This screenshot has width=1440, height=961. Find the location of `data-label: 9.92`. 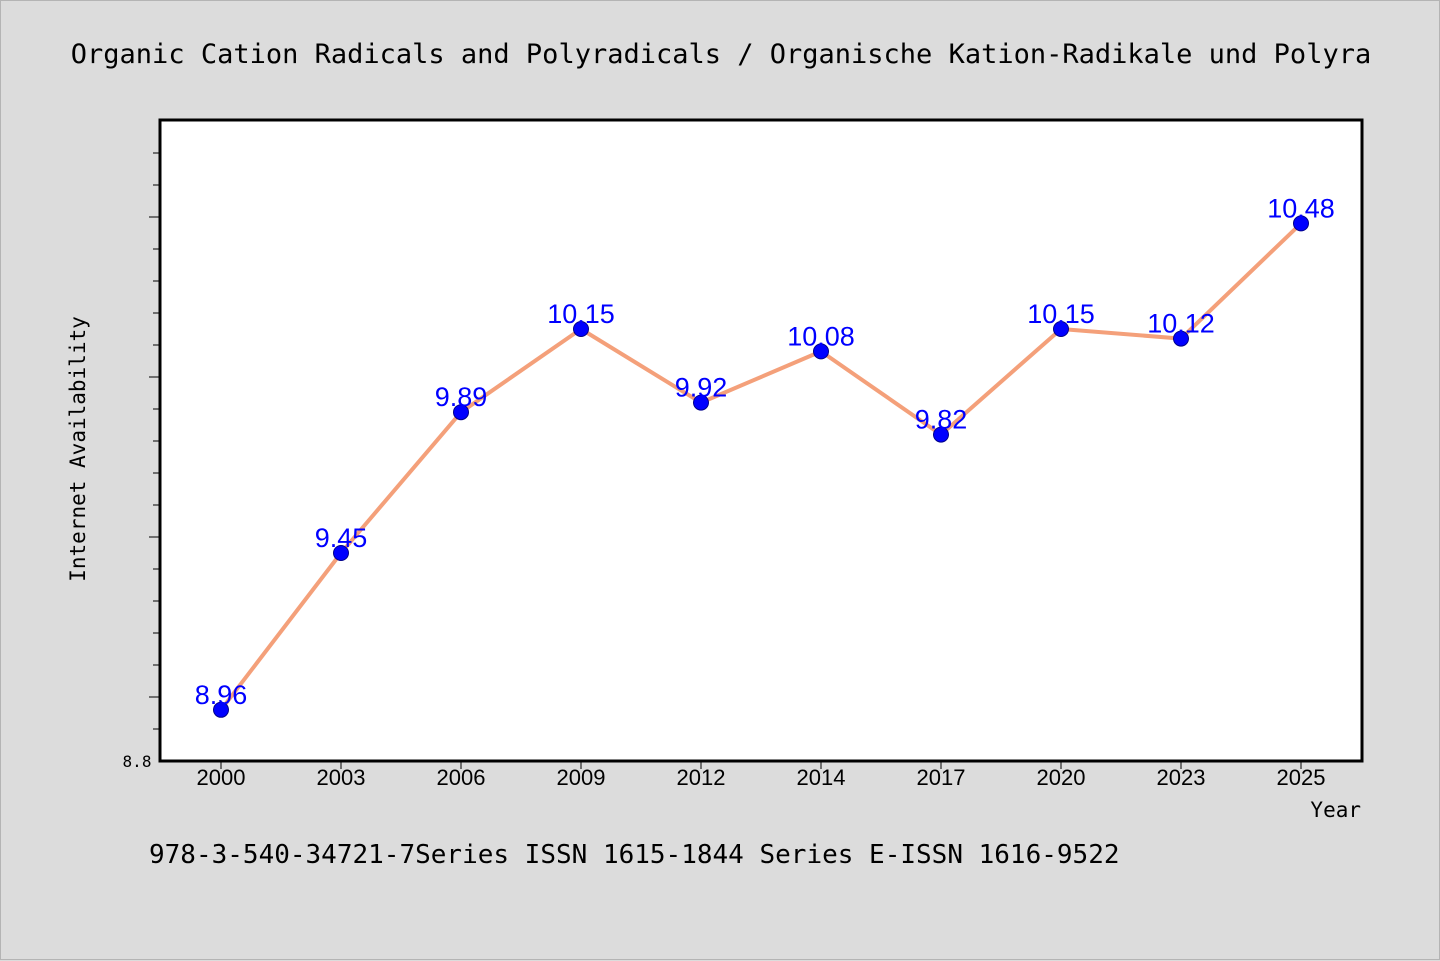

data-label: 9.92 is located at coordinates (701, 388).